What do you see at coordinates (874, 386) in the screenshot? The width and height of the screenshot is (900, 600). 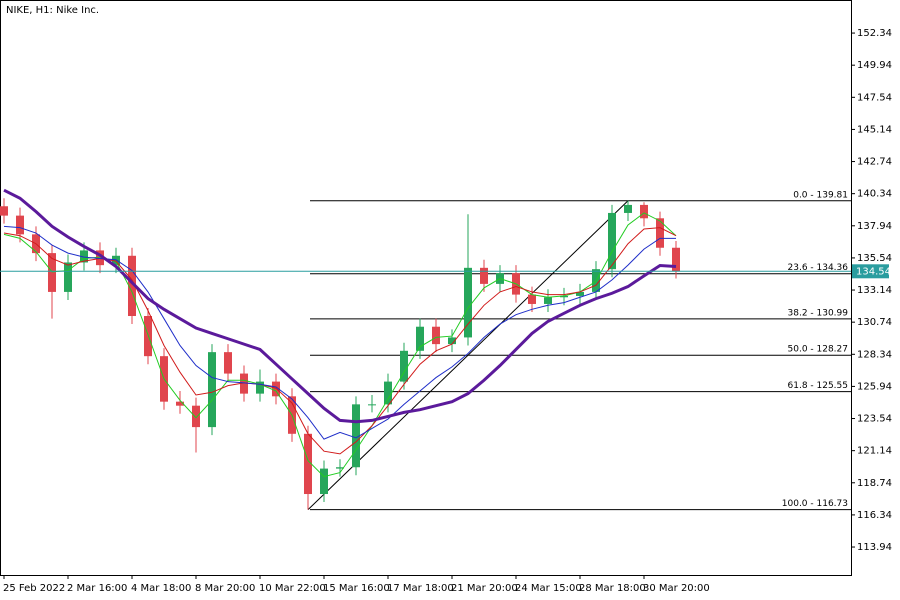 I see `y-tick-label: 125.94` at bounding box center [874, 386].